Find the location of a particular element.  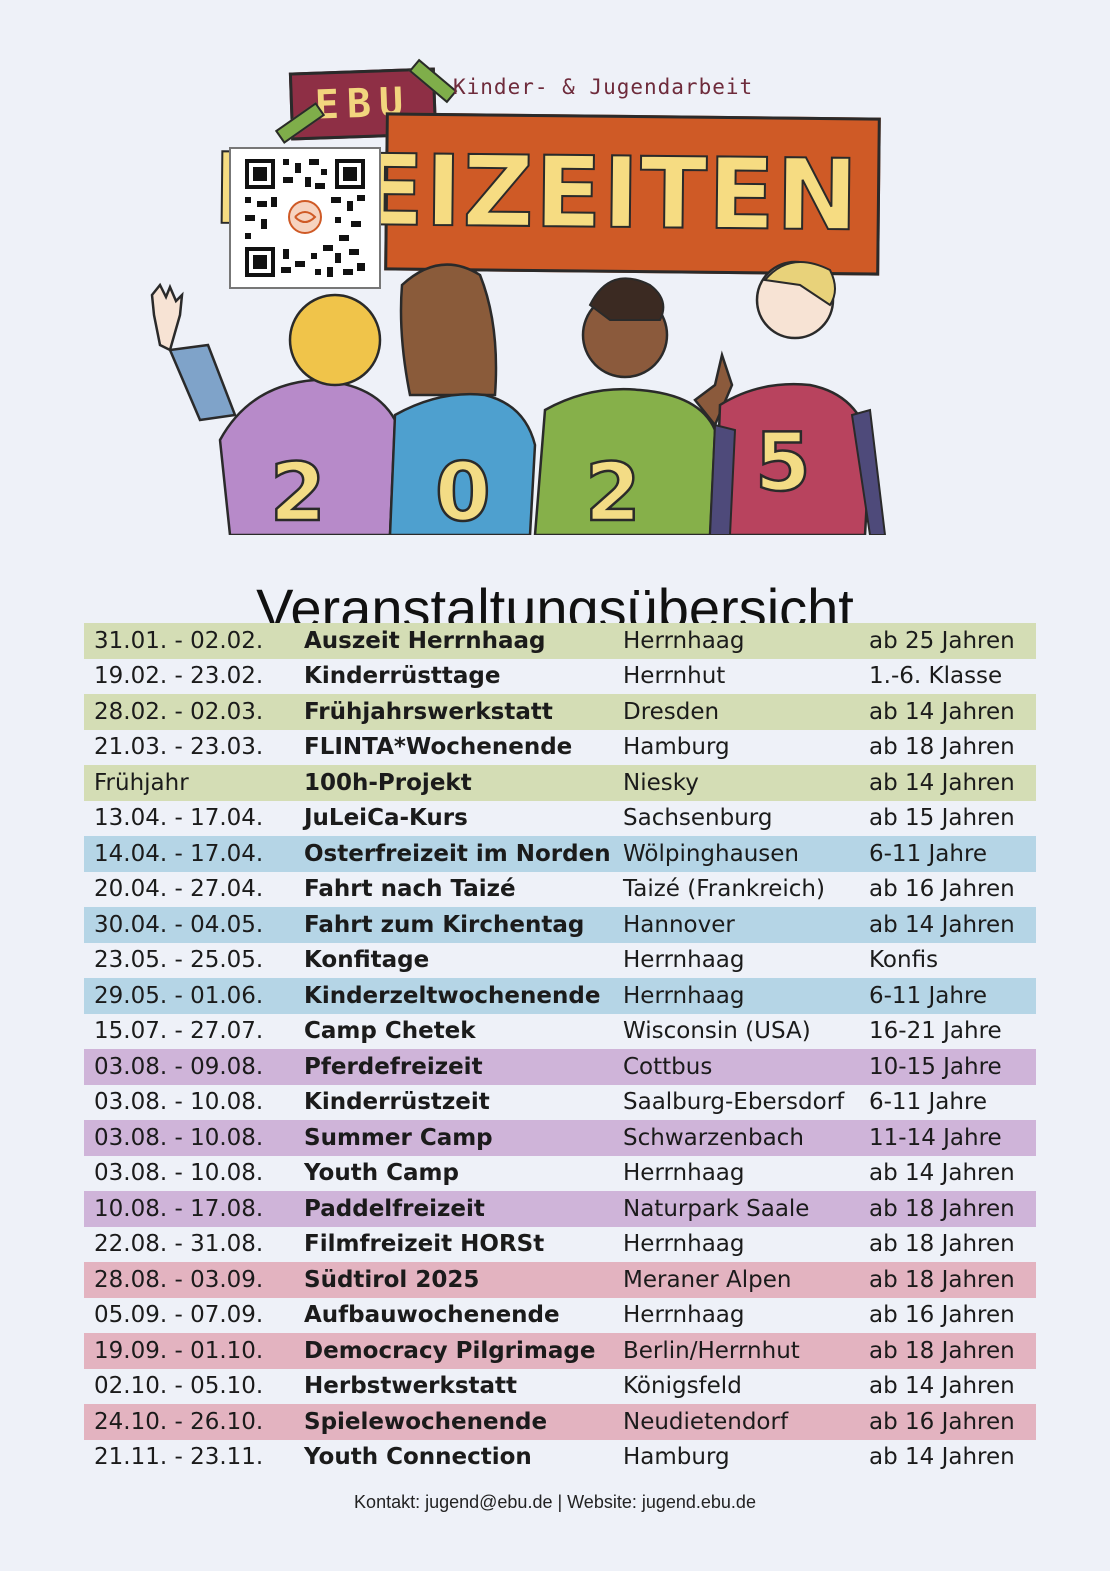

illustrated-people: 2 0 2 5 is located at coordinates (518, 397).